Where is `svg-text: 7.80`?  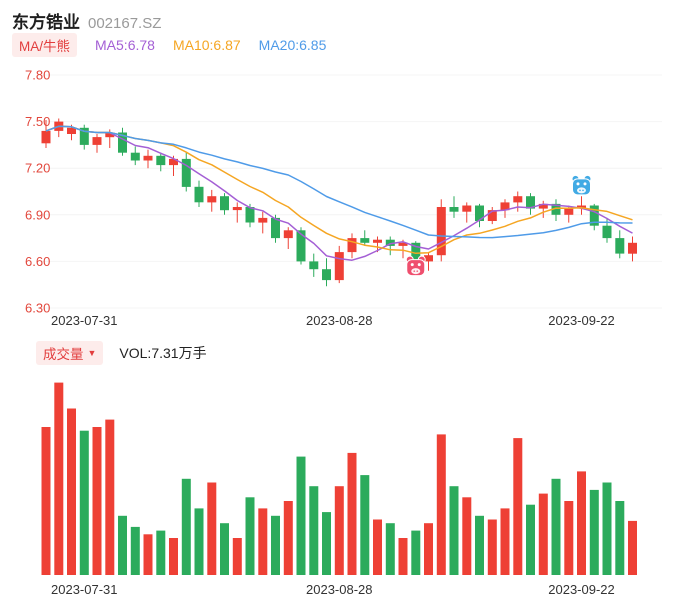
svg-text: 7.80 is located at coordinates (37, 75).